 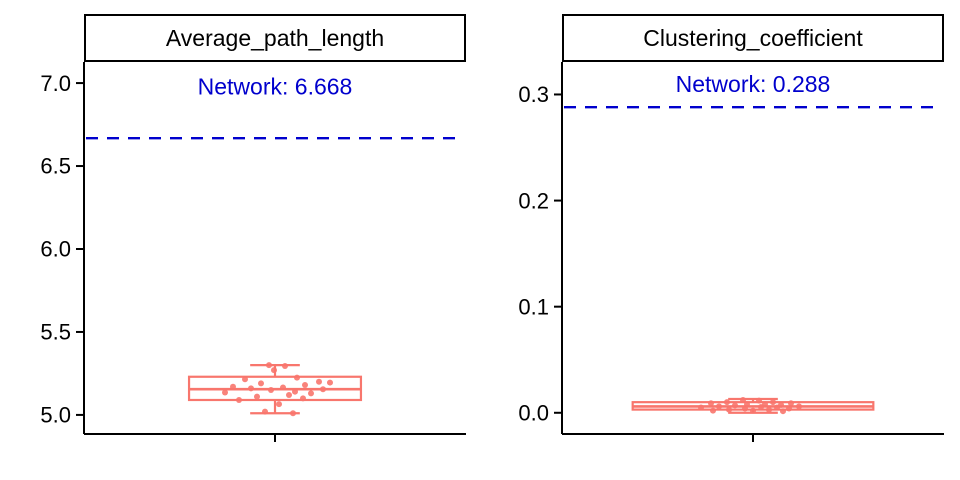 What do you see at coordinates (753, 84) in the screenshot?
I see `network-annotation: Network: 0.288` at bounding box center [753, 84].